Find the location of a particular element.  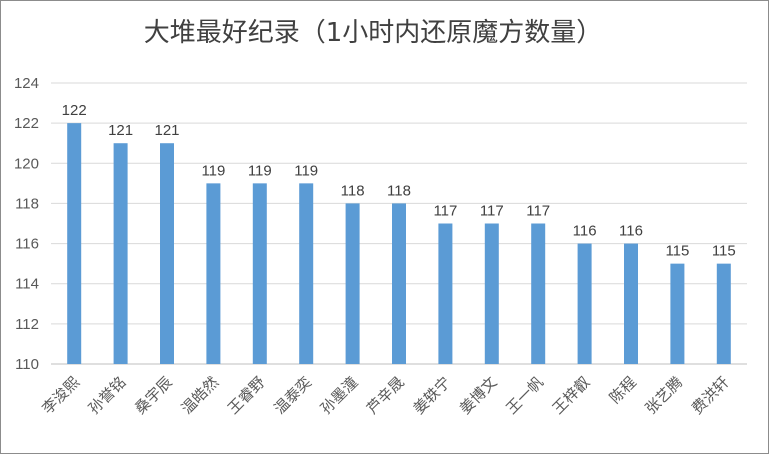

y-tick-label: 116 is located at coordinates (27, 244).